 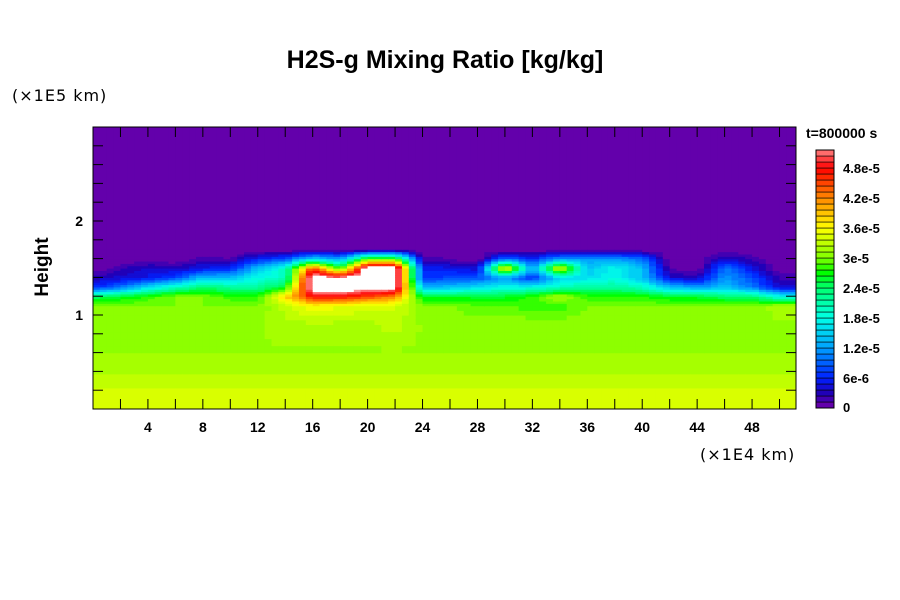 I want to click on colorbar-tick-label: 3e-5, so click(x=856, y=258).